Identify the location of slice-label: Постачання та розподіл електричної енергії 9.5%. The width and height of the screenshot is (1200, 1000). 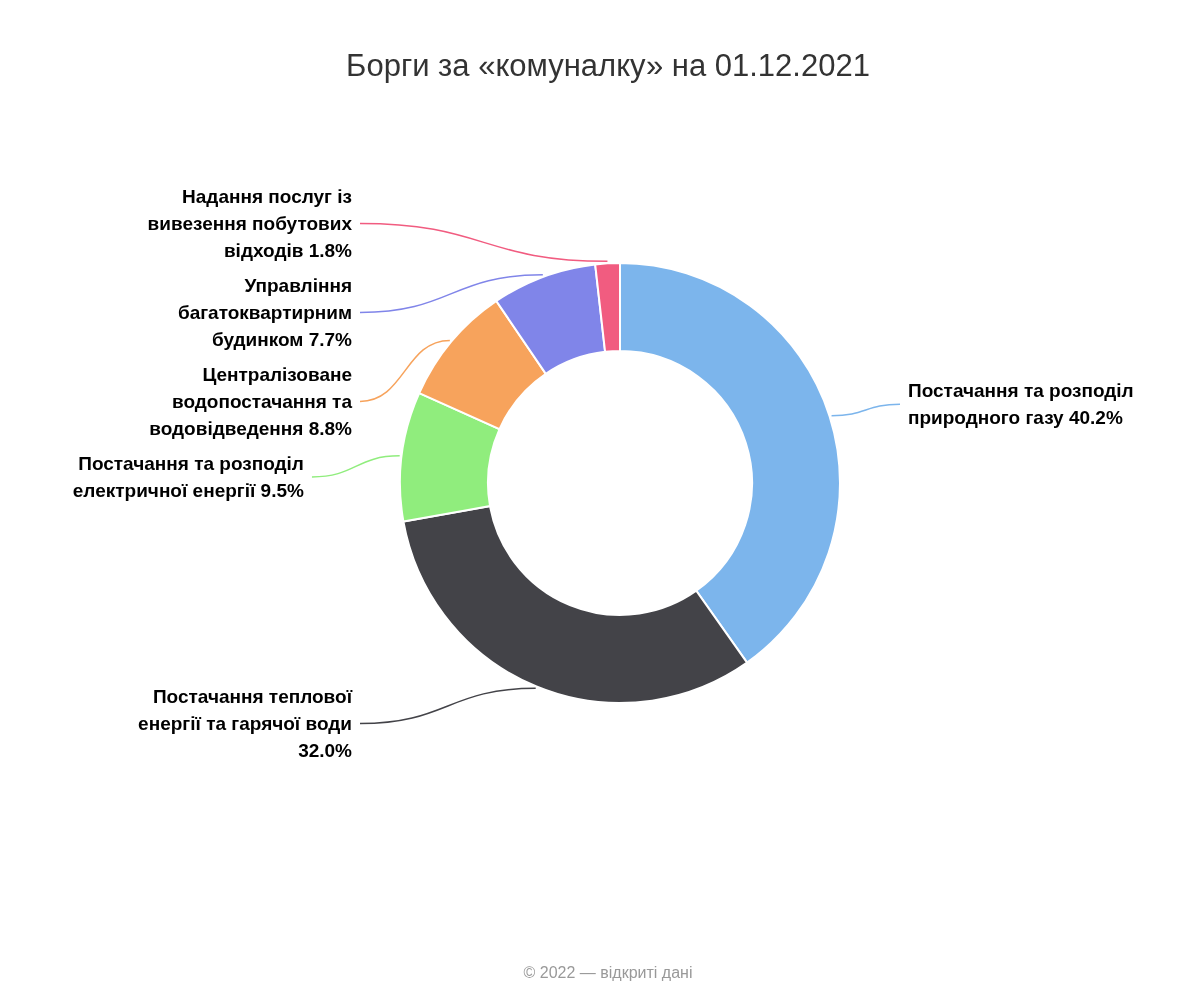
(188, 477).